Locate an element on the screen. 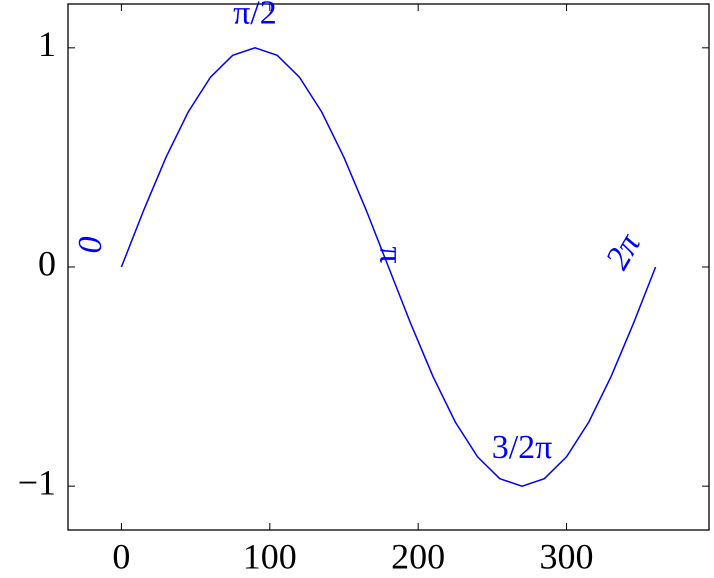  y-tick-label: −1 is located at coordinates (37, 482).